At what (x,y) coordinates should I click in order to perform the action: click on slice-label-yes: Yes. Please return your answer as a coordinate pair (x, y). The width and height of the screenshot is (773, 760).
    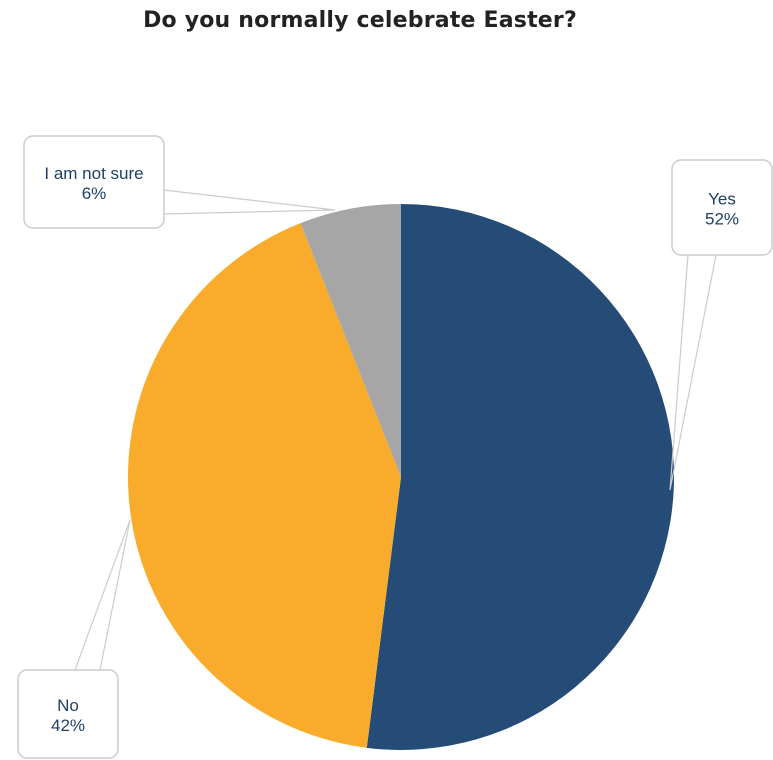
    Looking at the image, I should click on (722, 199).